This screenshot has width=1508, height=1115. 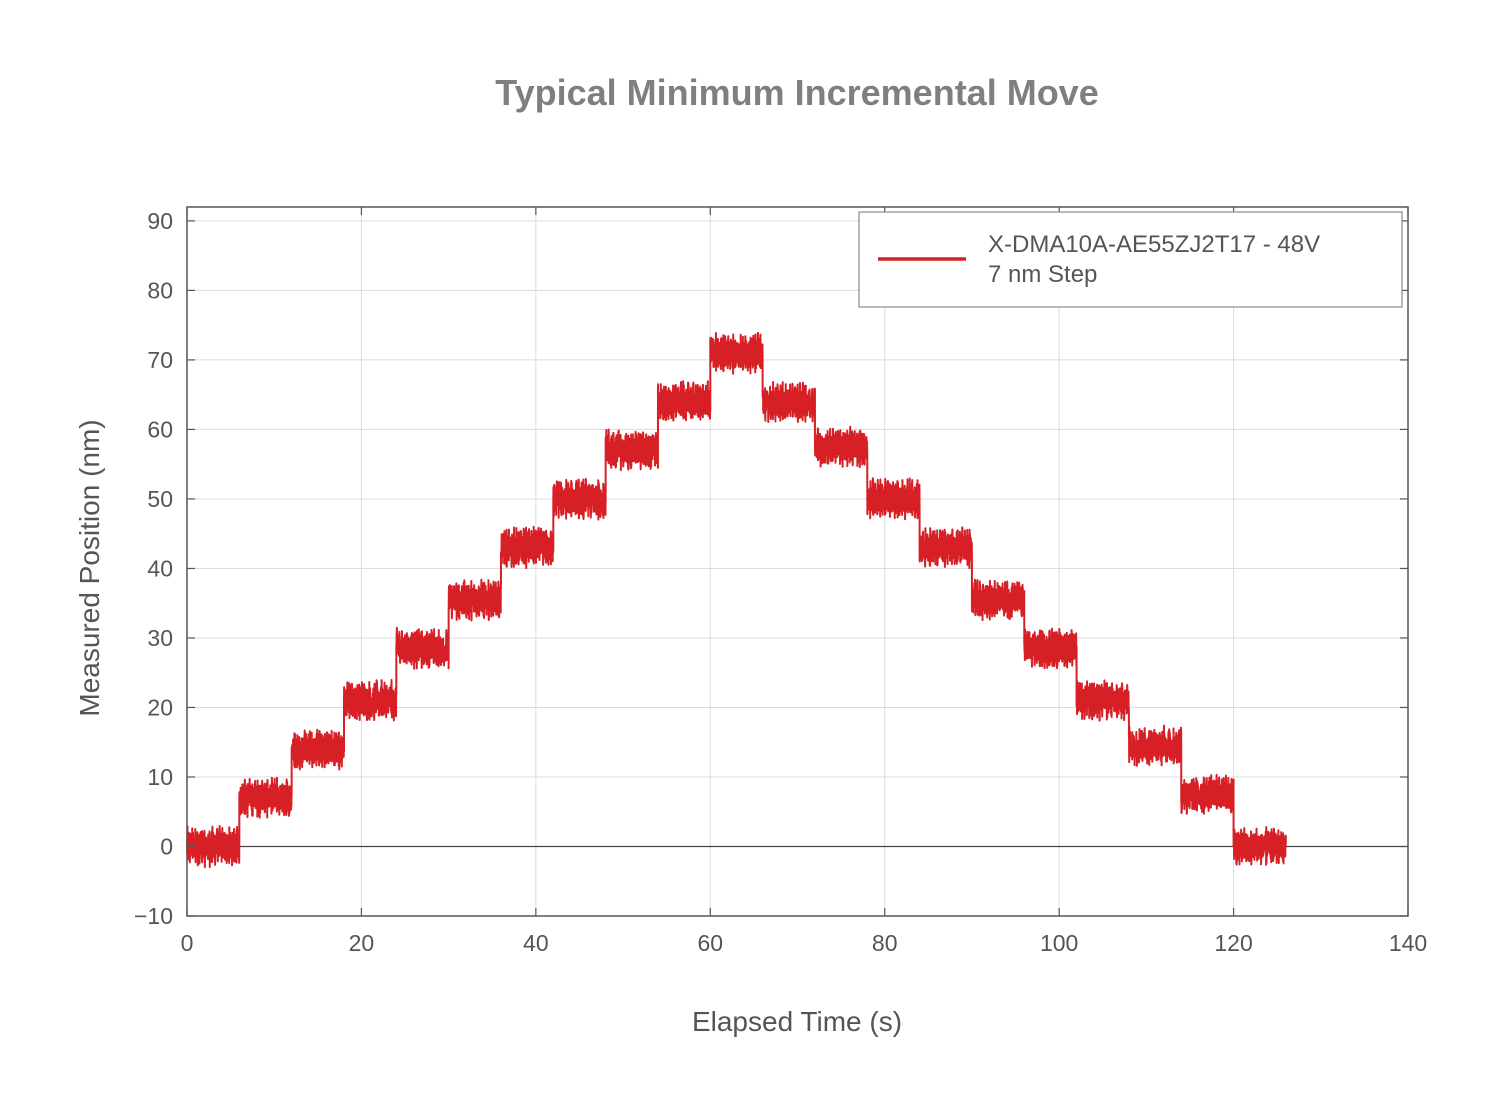 I want to click on y-axis-label: Measured Position (nm), so click(x=89, y=567).